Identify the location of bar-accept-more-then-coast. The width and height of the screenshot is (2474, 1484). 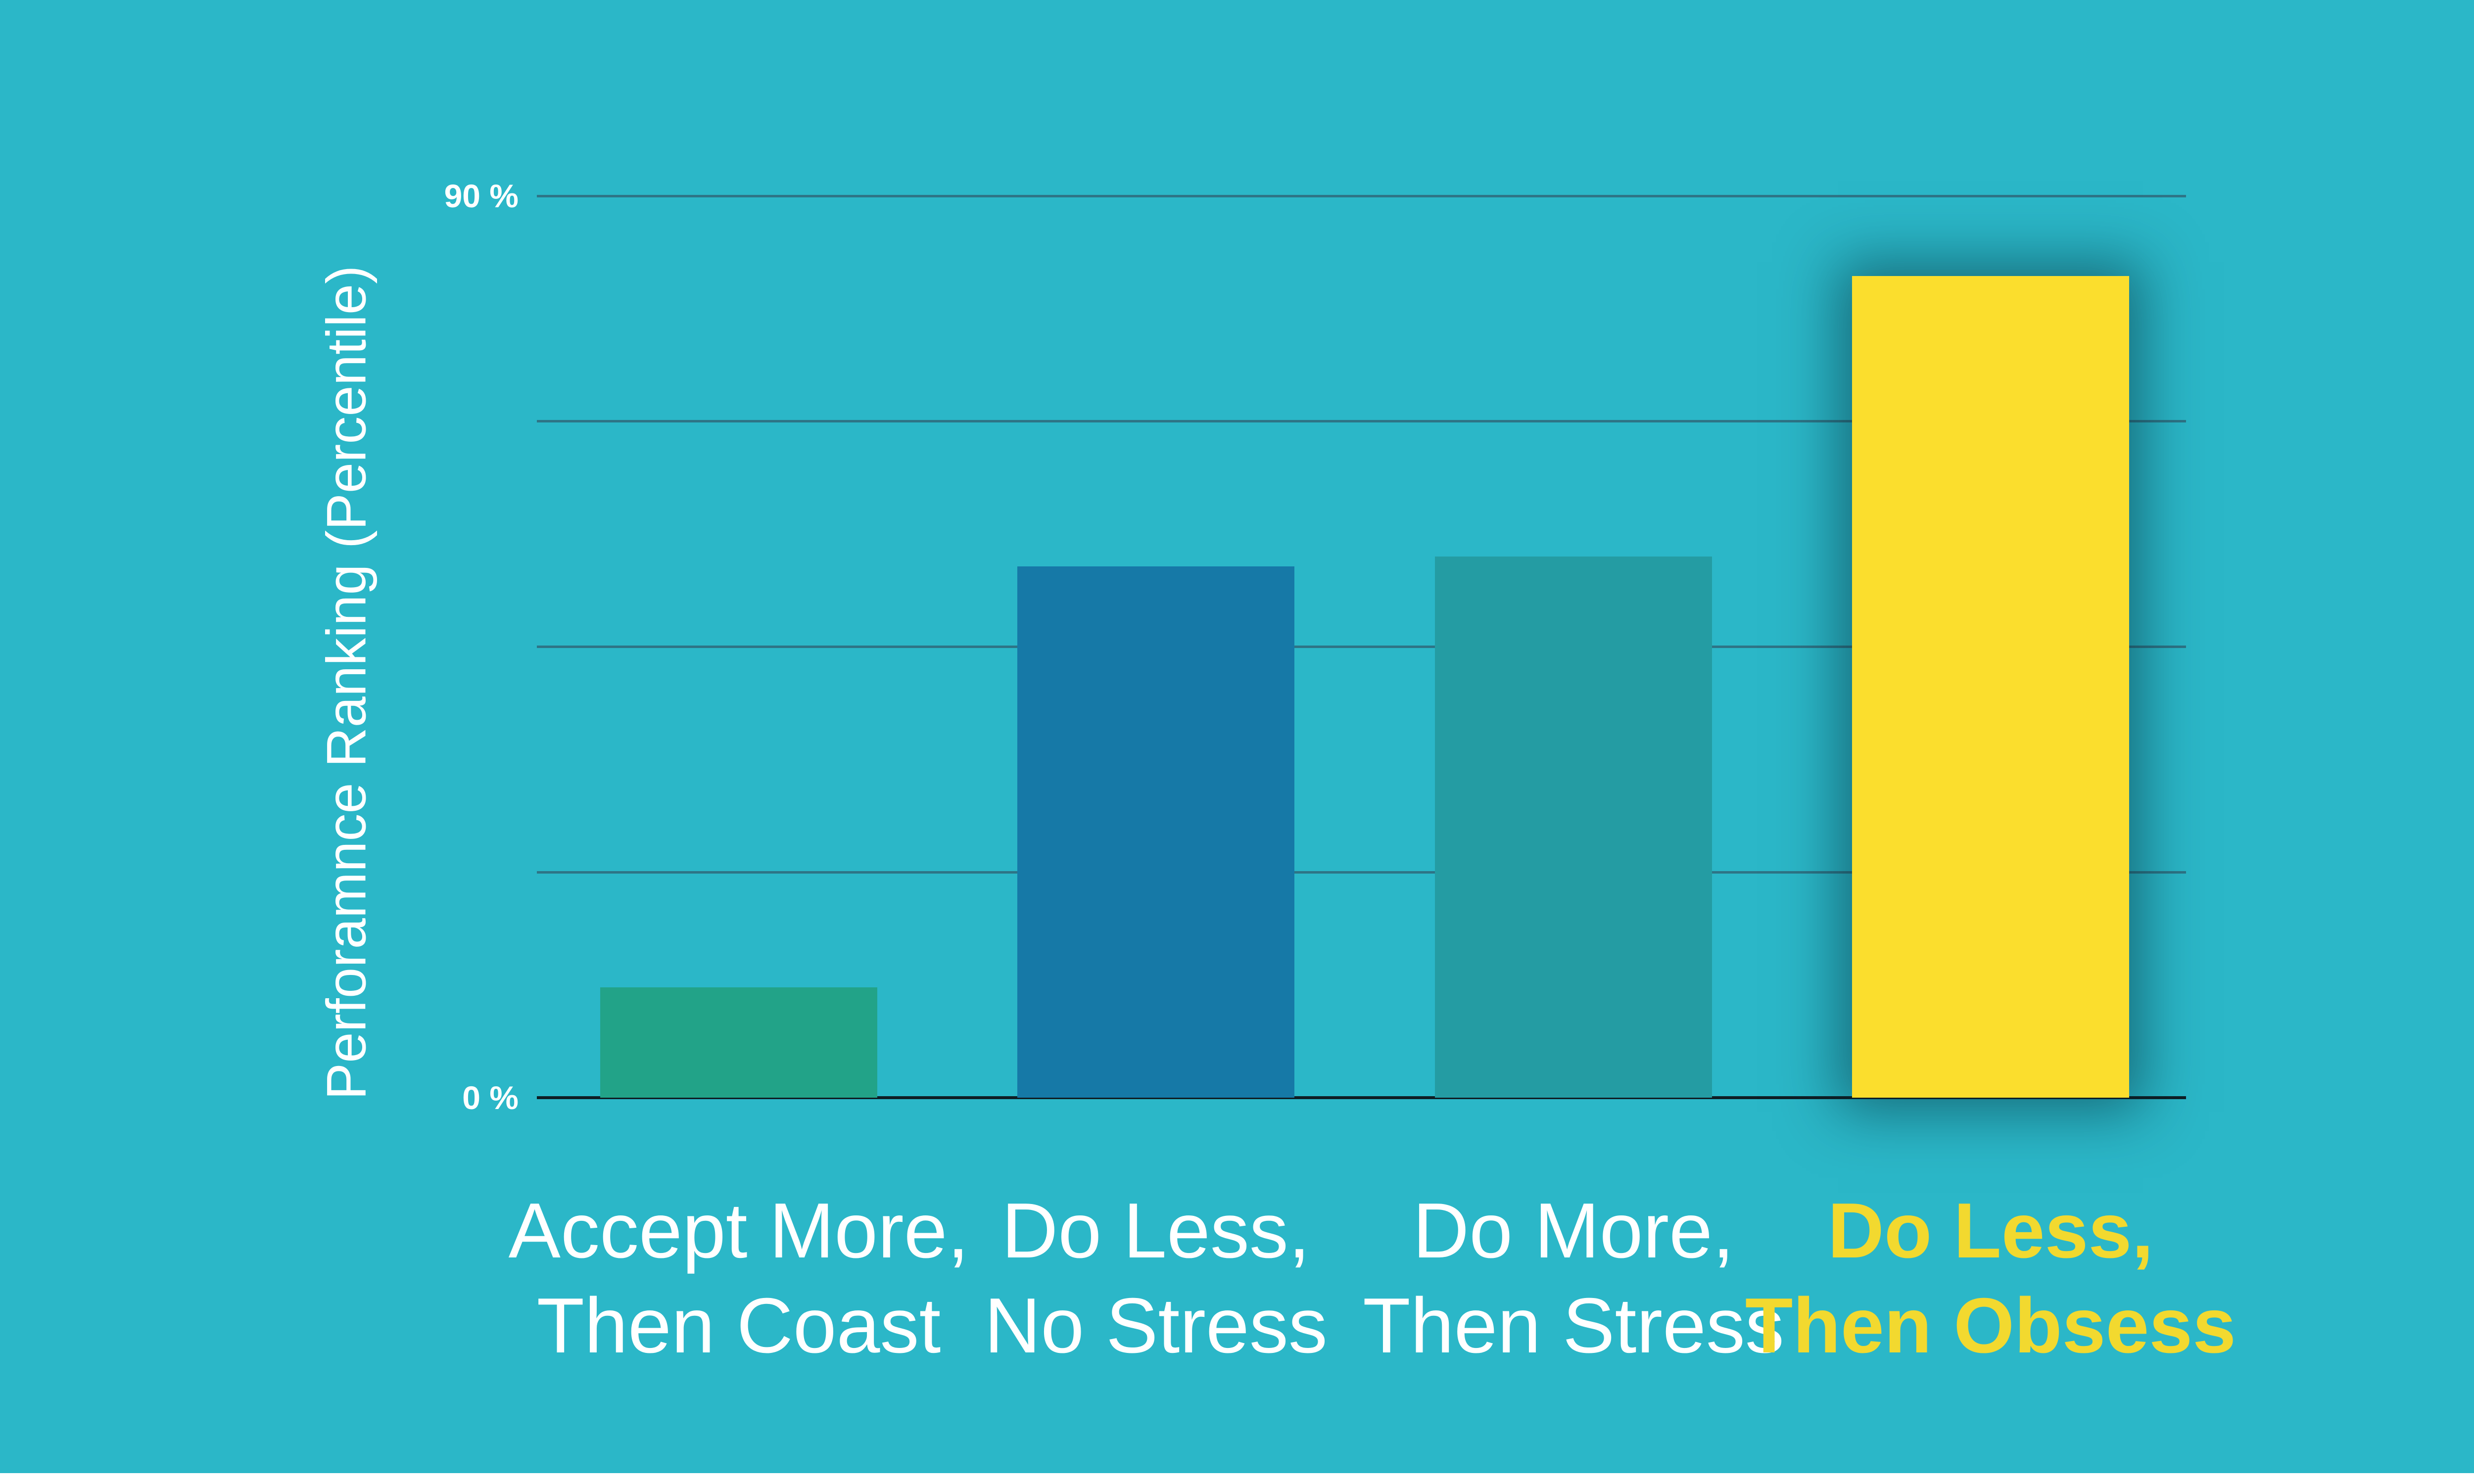
(738, 1042).